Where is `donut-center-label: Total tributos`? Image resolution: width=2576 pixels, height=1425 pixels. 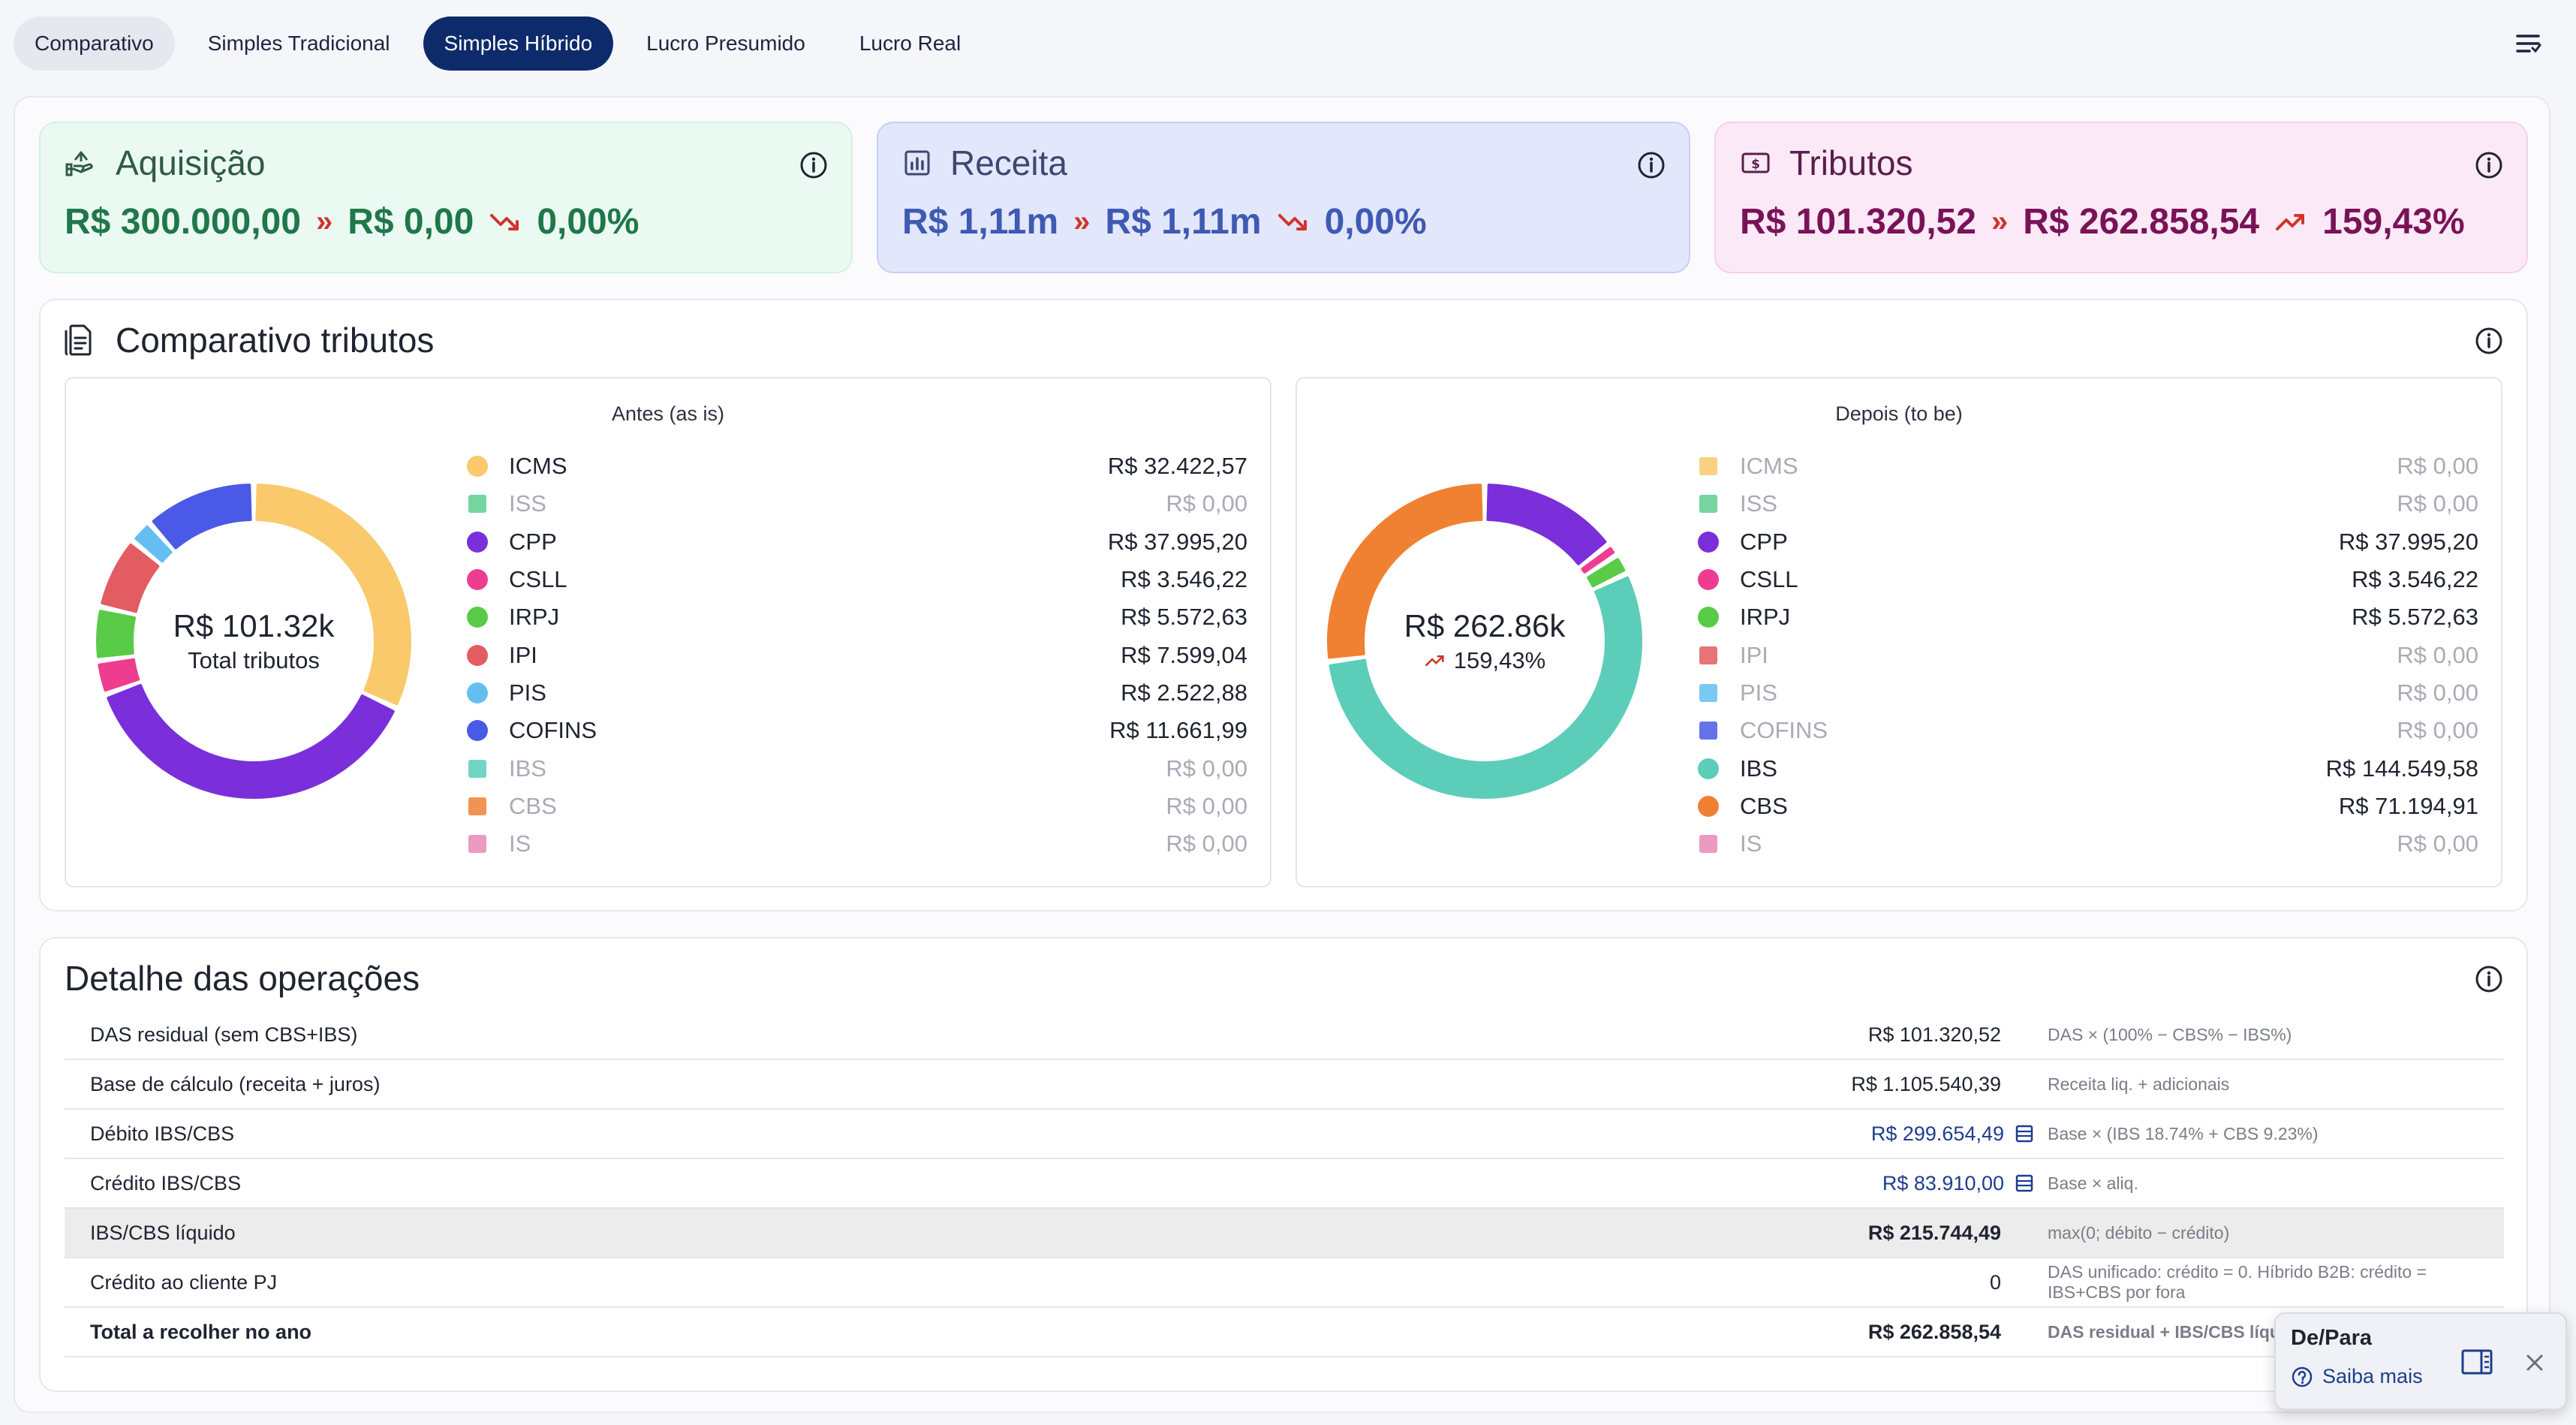
donut-center-label: Total tributos is located at coordinates (254, 660).